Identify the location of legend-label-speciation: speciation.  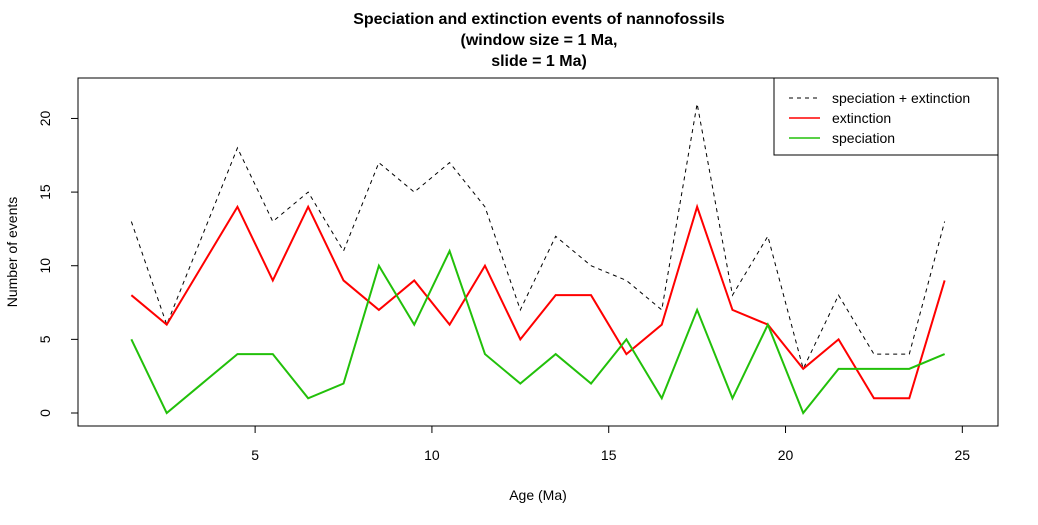
(863, 138).